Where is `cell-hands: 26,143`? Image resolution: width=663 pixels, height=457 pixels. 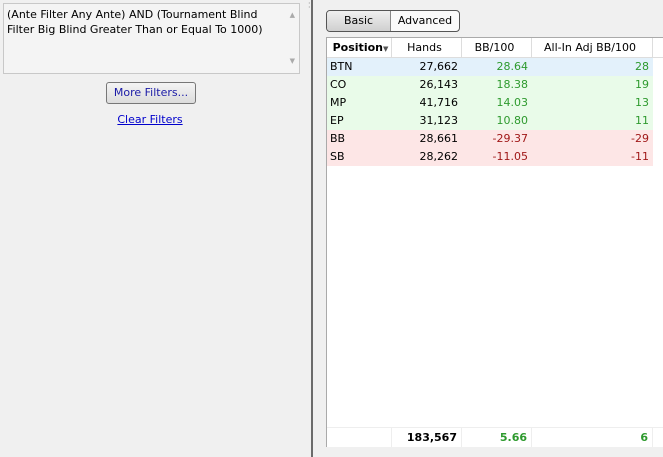
cell-hands: 26,143 is located at coordinates (439, 84).